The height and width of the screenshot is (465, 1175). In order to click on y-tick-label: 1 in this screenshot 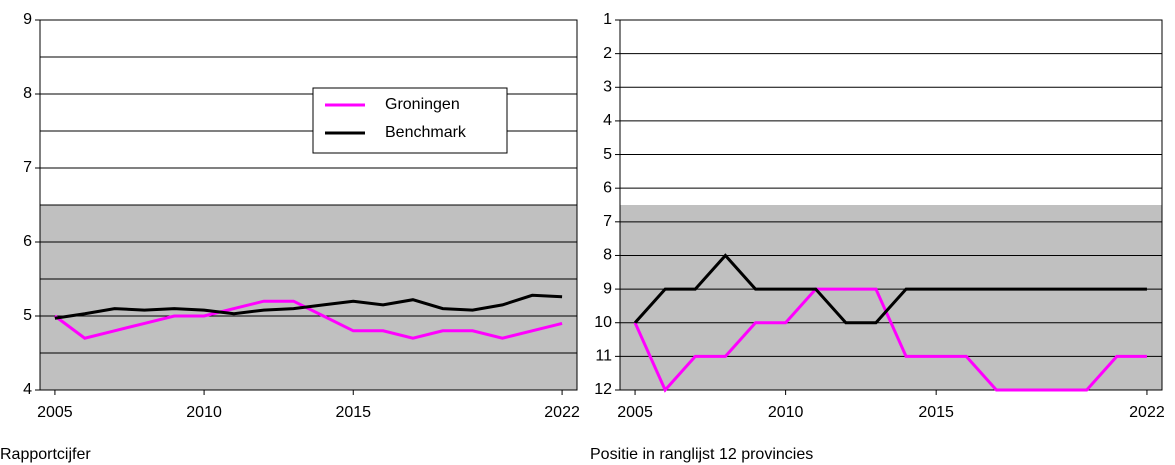, I will do `click(607, 19)`.